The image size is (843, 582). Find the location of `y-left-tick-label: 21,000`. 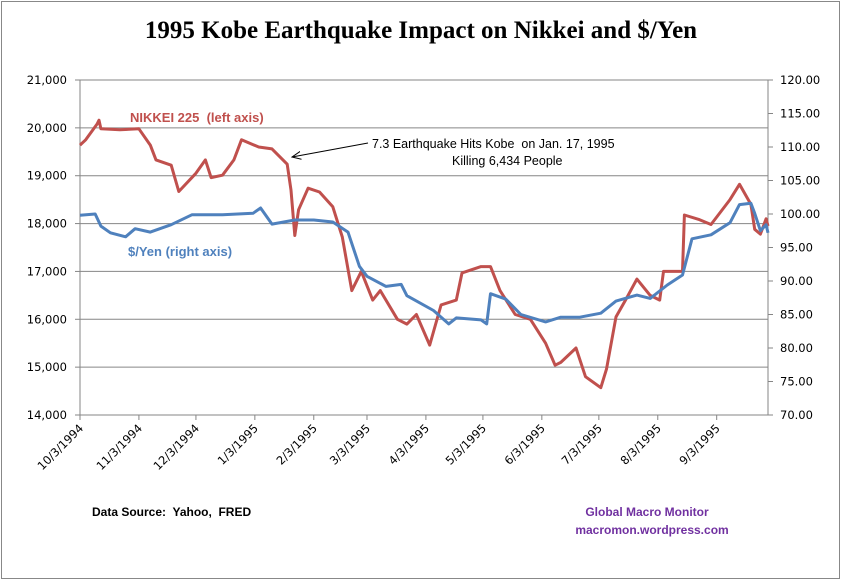

y-left-tick-label: 21,000 is located at coordinates (47, 80).